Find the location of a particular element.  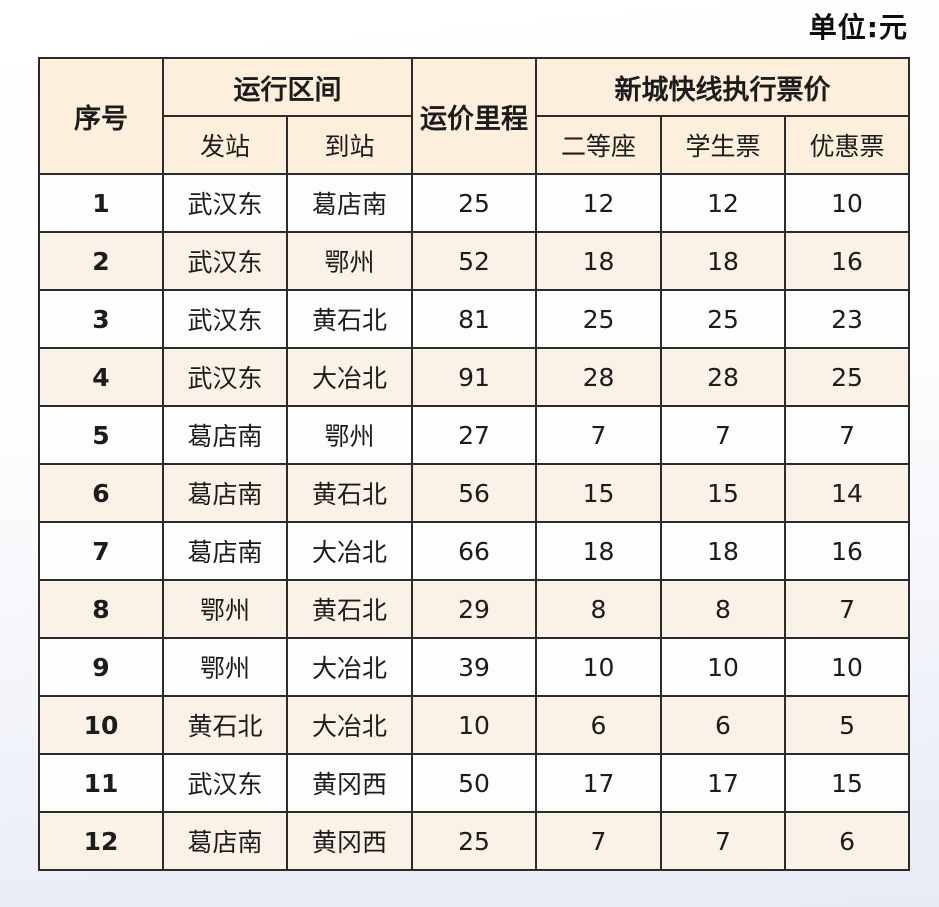

cell-discount: 15 is located at coordinates (847, 783).